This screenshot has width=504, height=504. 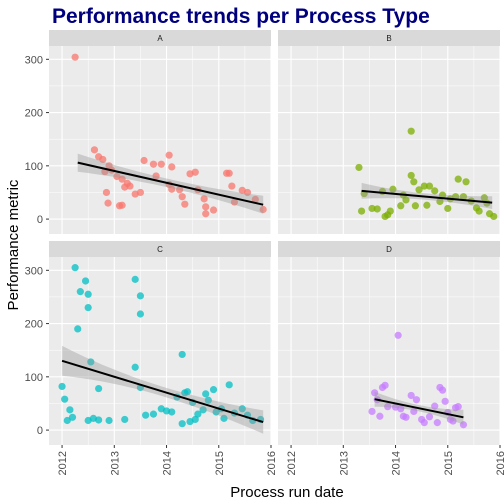 I want to click on facet-strip-label: A, so click(x=160, y=38).